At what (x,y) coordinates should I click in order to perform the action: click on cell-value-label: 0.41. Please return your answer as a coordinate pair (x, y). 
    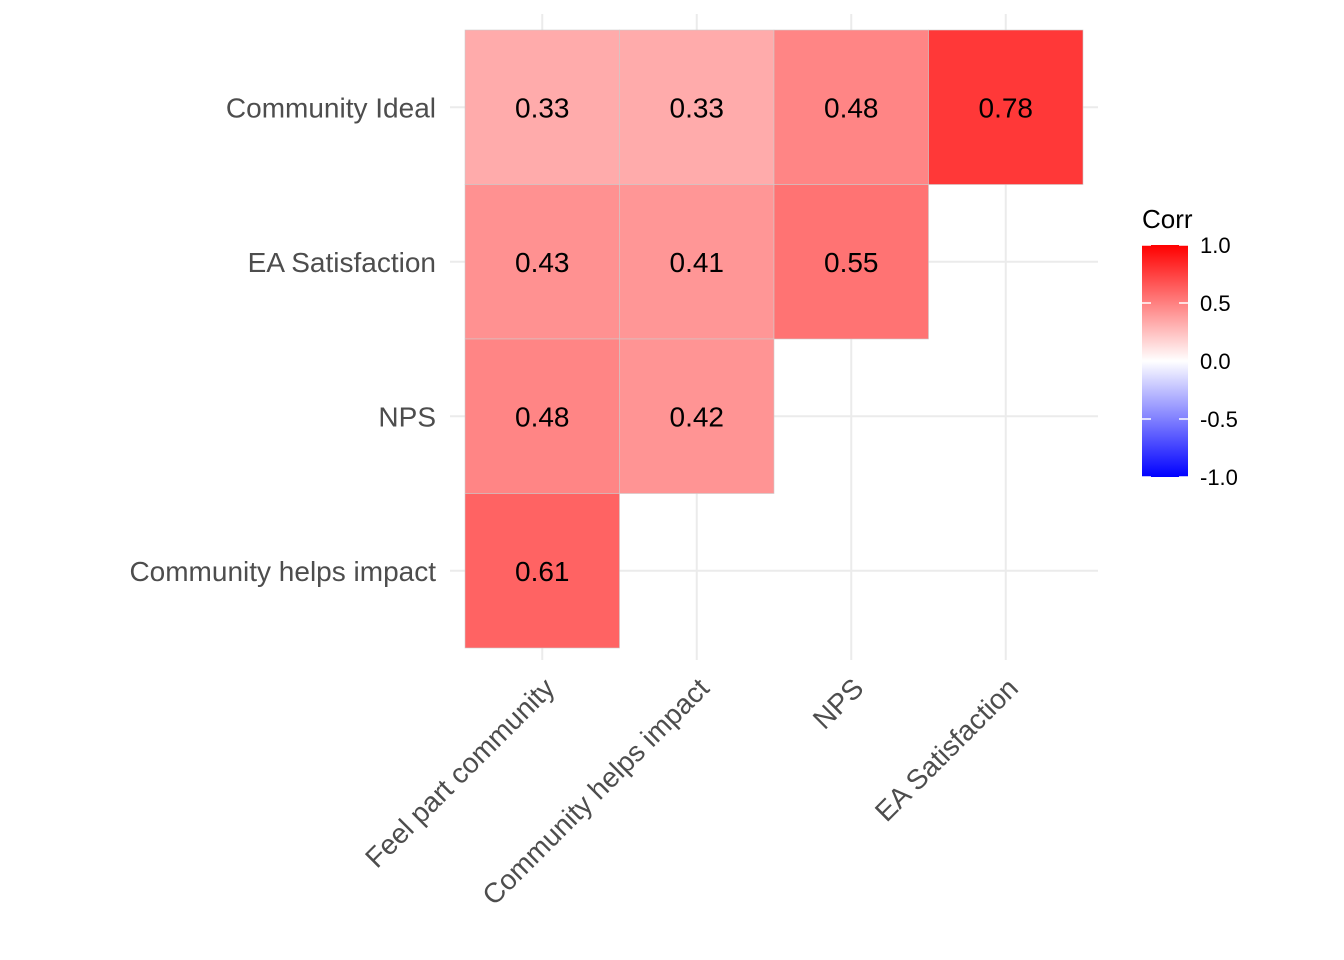
    Looking at the image, I should click on (697, 262).